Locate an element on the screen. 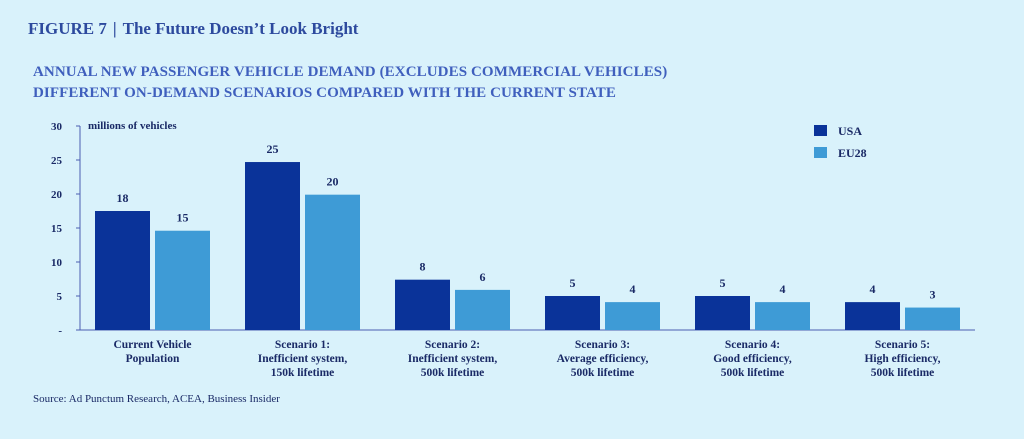 Image resolution: width=1024 pixels, height=439 pixels. y-tick-label: 10 is located at coordinates (57, 263).